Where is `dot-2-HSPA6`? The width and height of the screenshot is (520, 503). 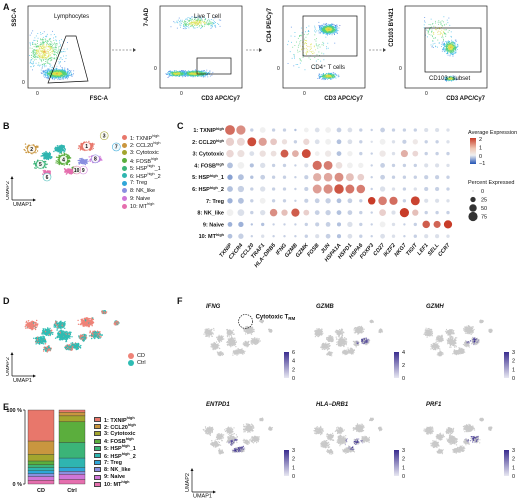 dot-2-HSPA6 is located at coordinates (360, 141).